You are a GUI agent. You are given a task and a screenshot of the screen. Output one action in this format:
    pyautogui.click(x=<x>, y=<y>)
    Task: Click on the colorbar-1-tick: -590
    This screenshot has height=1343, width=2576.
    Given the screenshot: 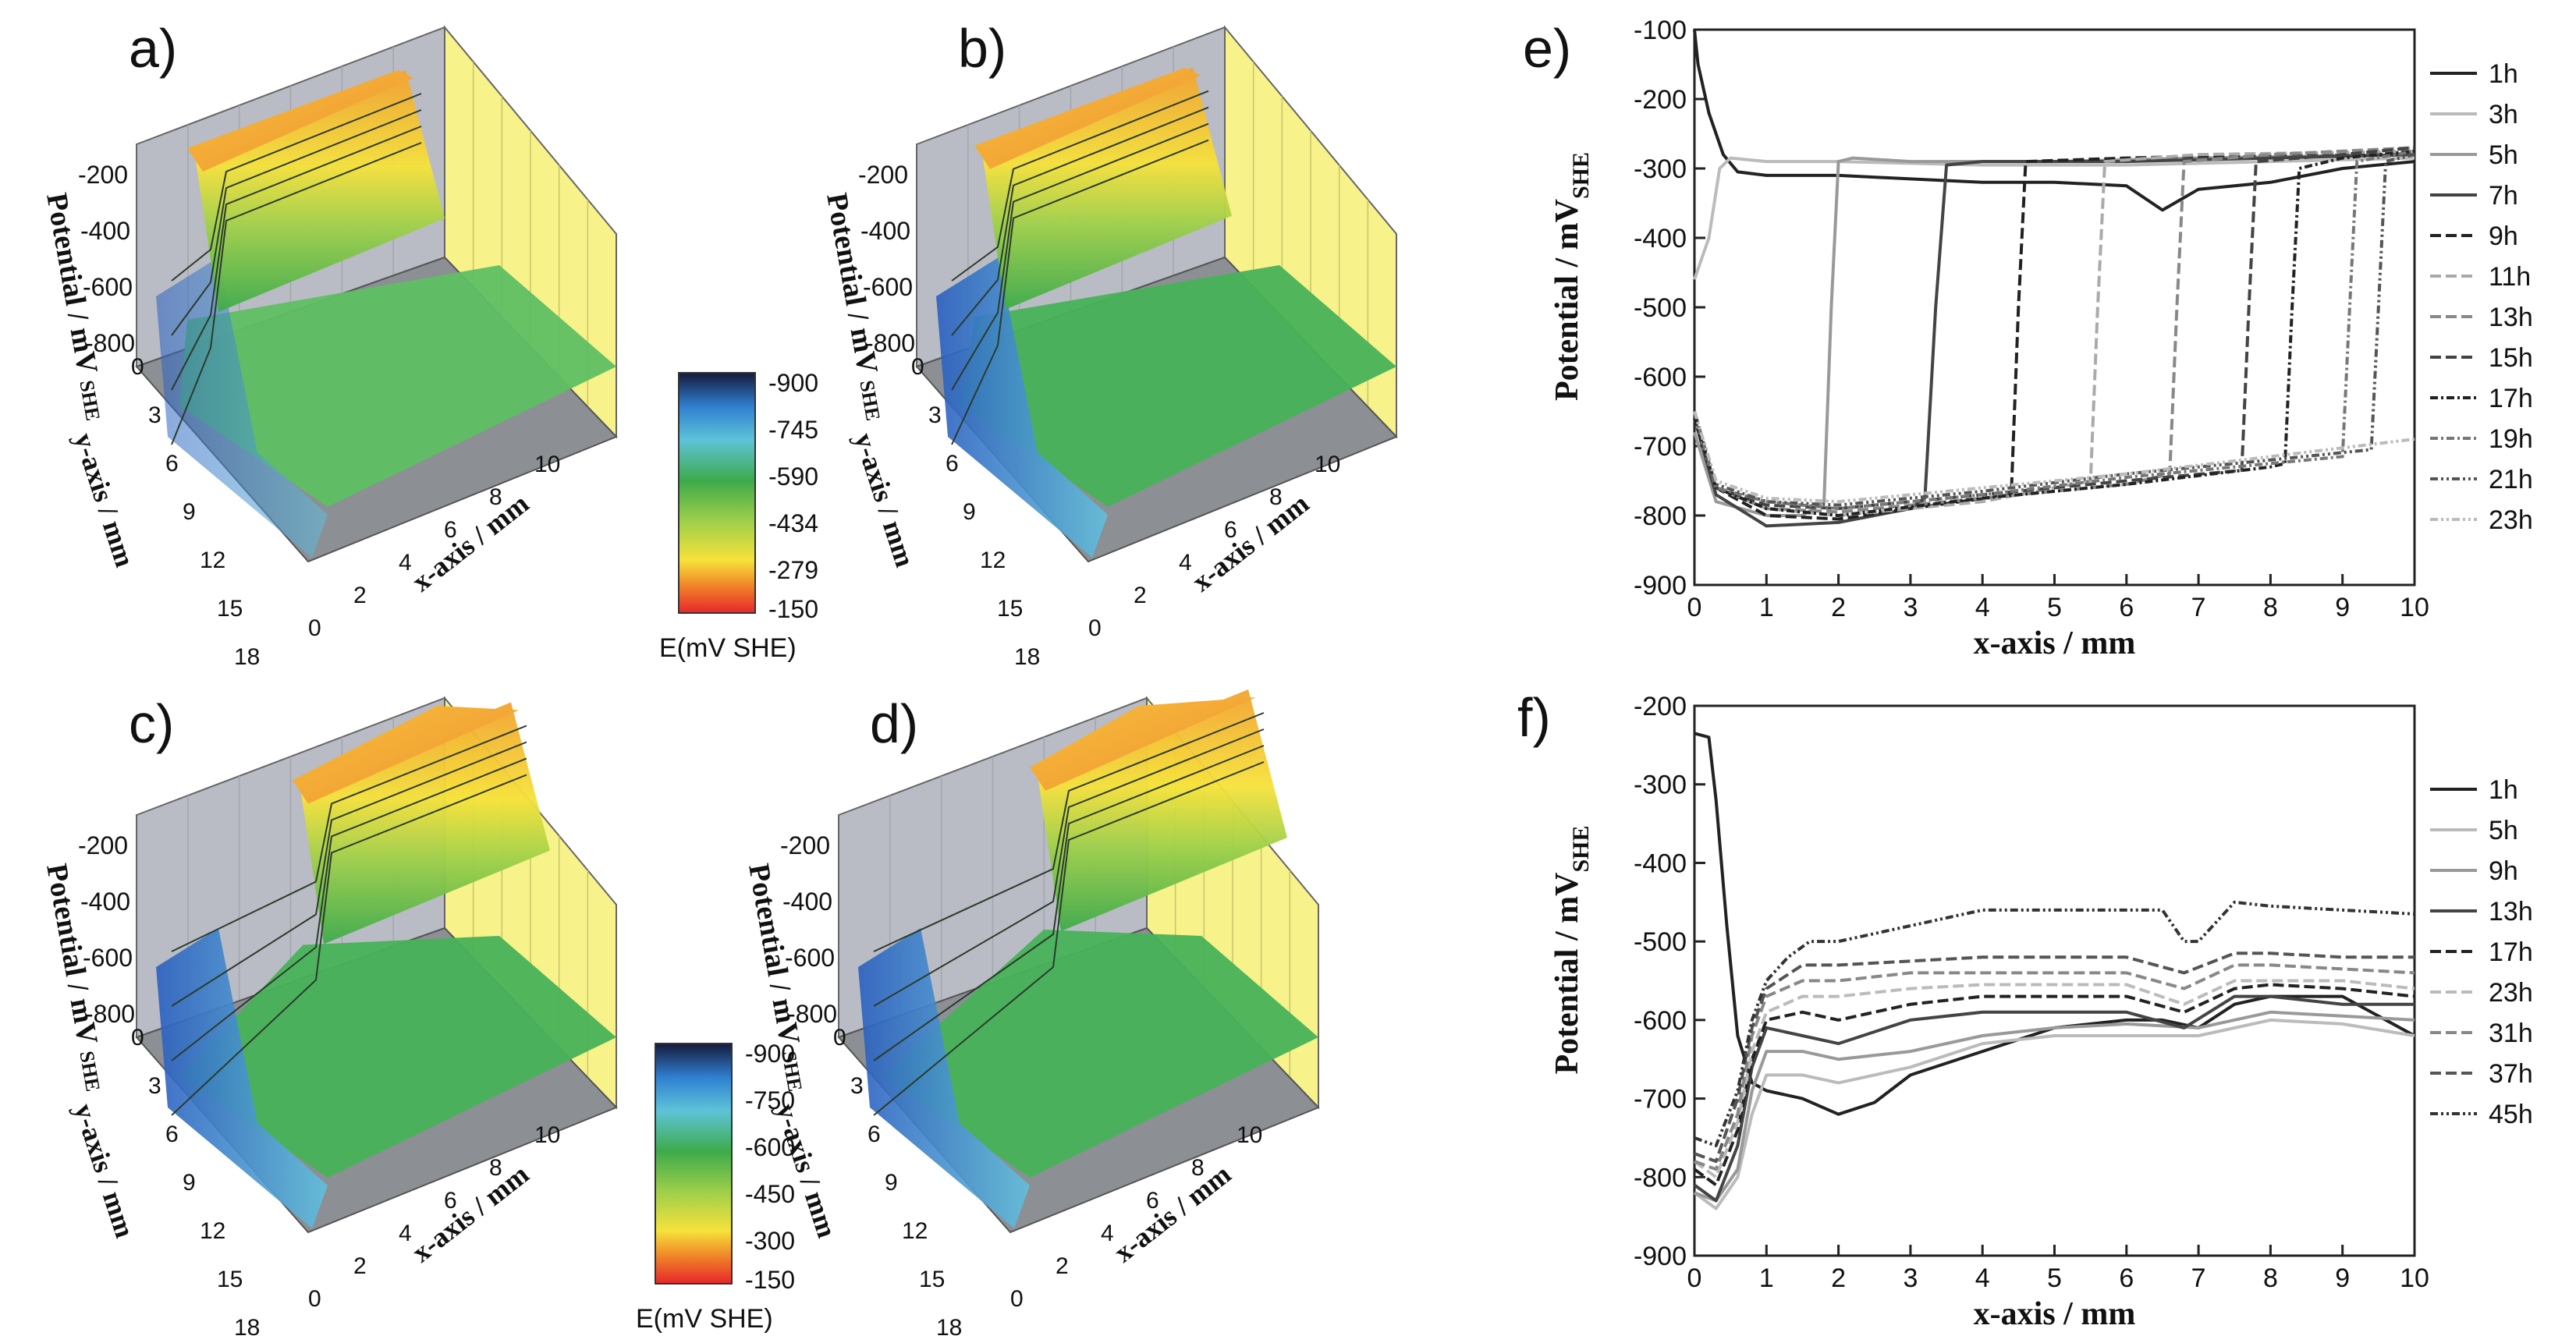 What is the action you would take?
    pyautogui.click(x=793, y=476)
    